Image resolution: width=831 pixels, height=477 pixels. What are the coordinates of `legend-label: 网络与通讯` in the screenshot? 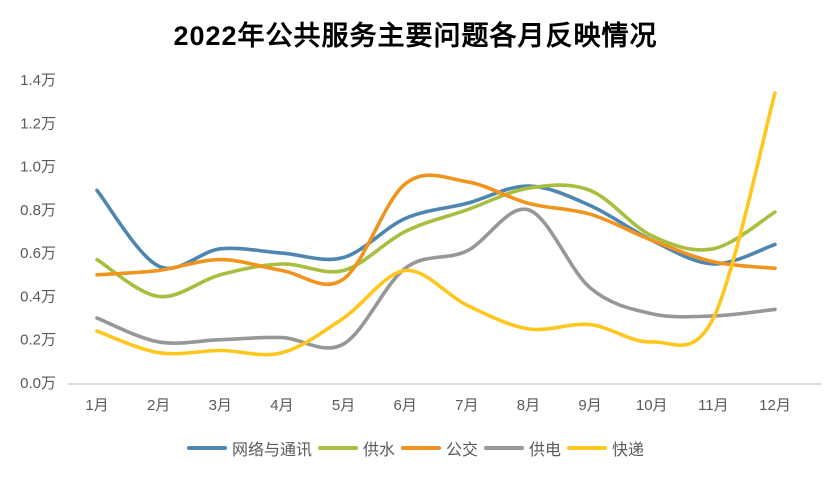 It's located at (271, 450).